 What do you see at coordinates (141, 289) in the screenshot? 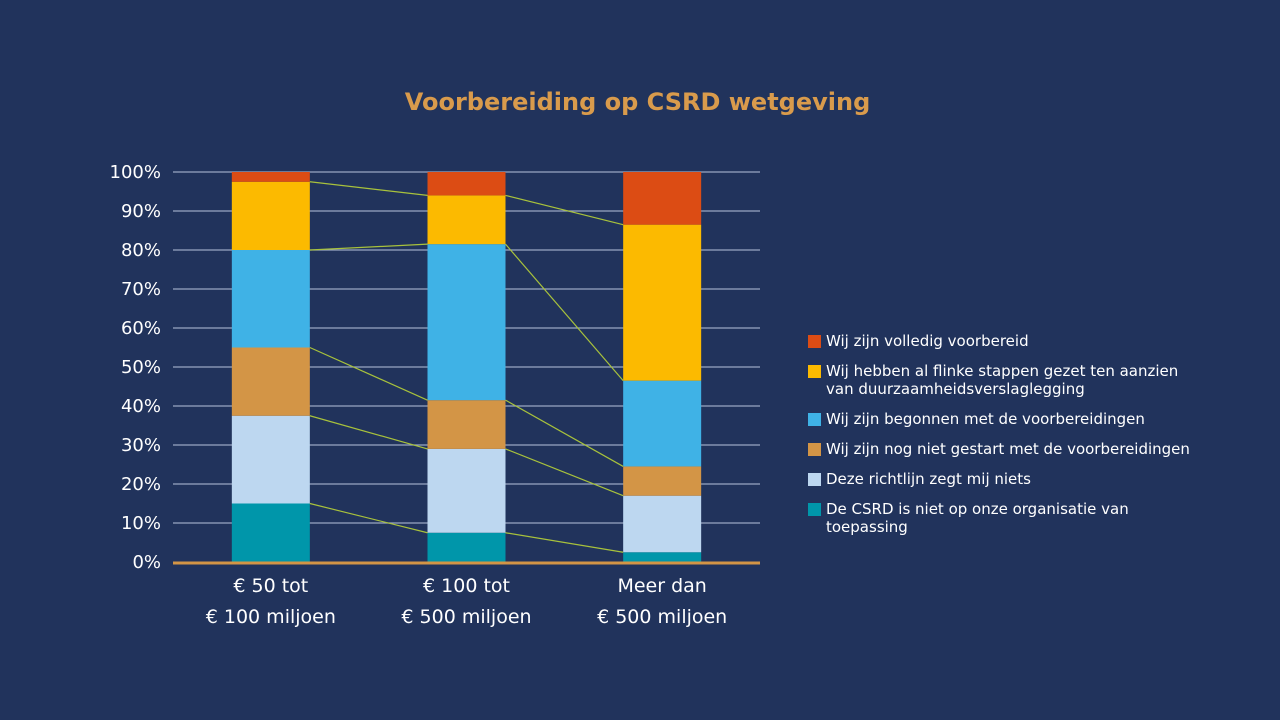
I see `y-tick-label: 70%` at bounding box center [141, 289].